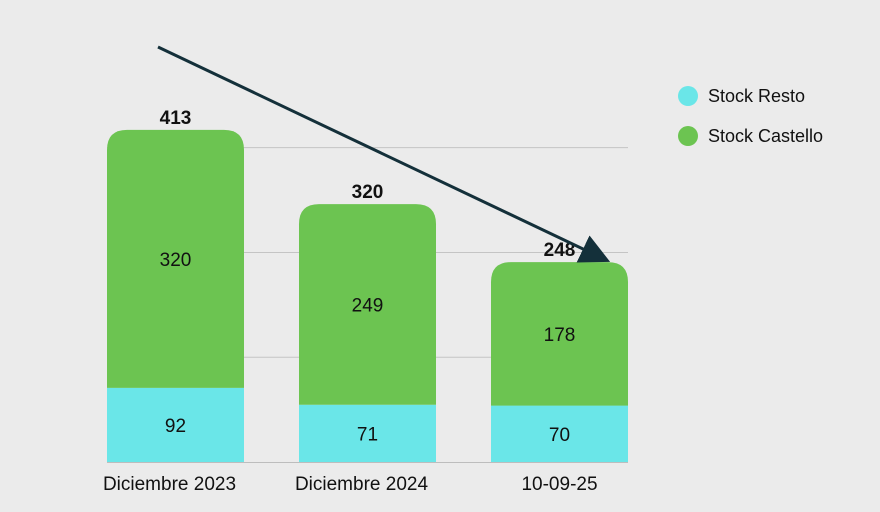 The height and width of the screenshot is (512, 880). I want to click on legend-label: Stock Castello, so click(766, 135).